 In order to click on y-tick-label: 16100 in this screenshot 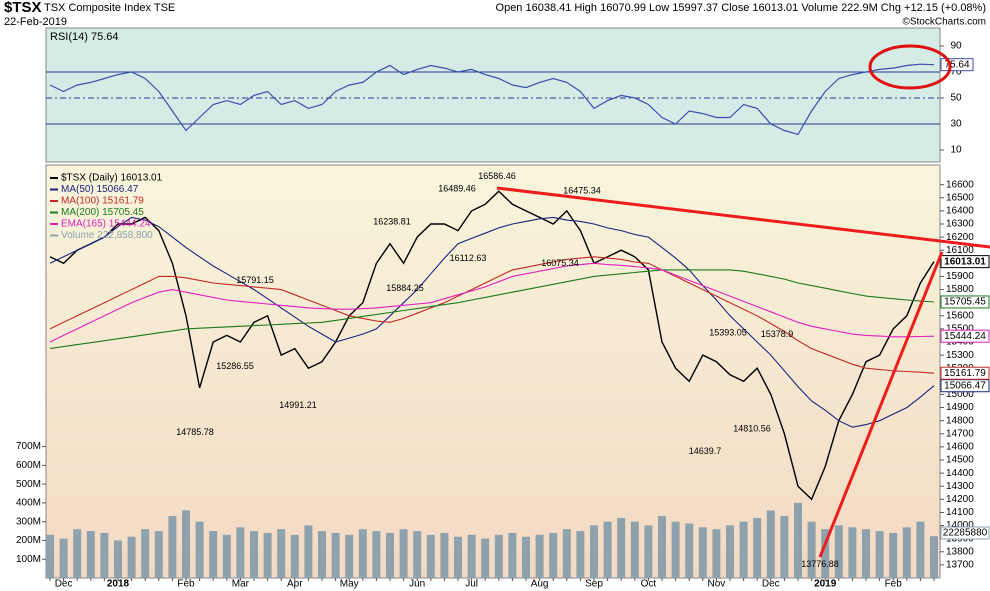, I will do `click(960, 250)`.